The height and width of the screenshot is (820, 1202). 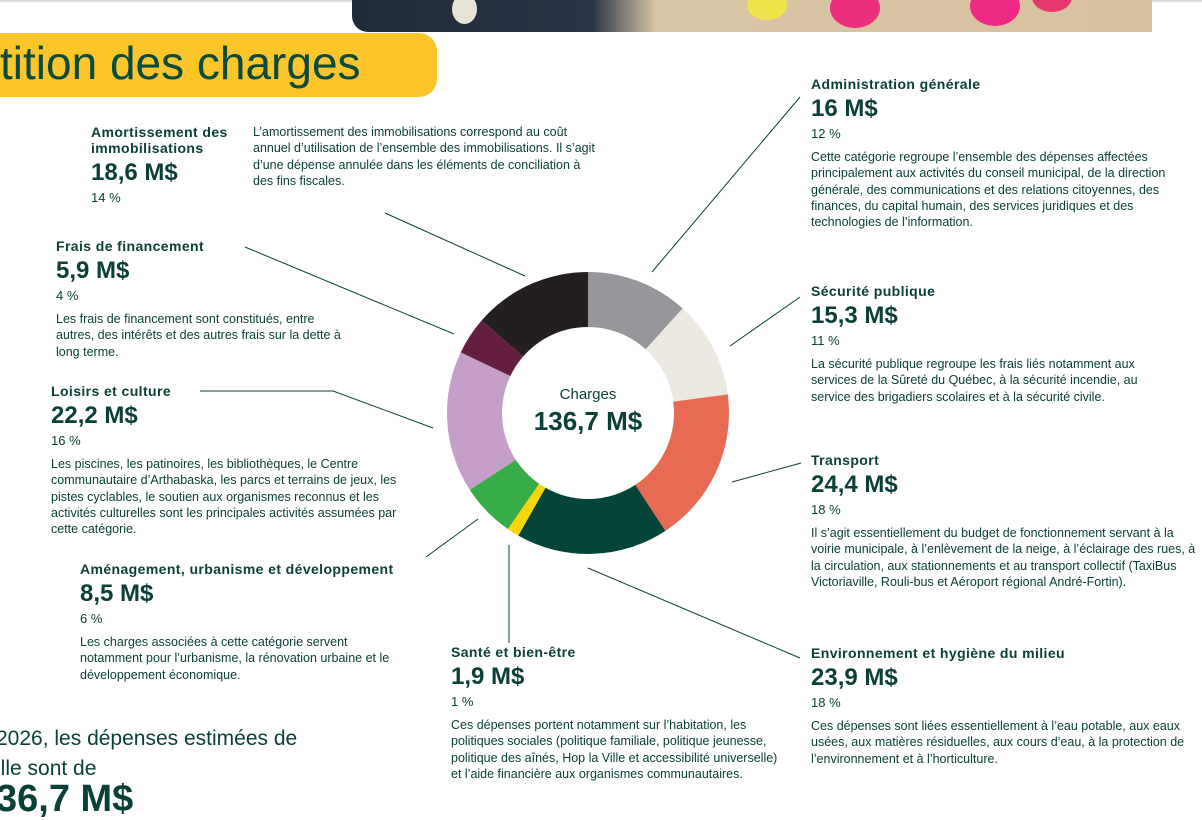 I want to click on leader-line-amortissement, so click(x=455, y=244).